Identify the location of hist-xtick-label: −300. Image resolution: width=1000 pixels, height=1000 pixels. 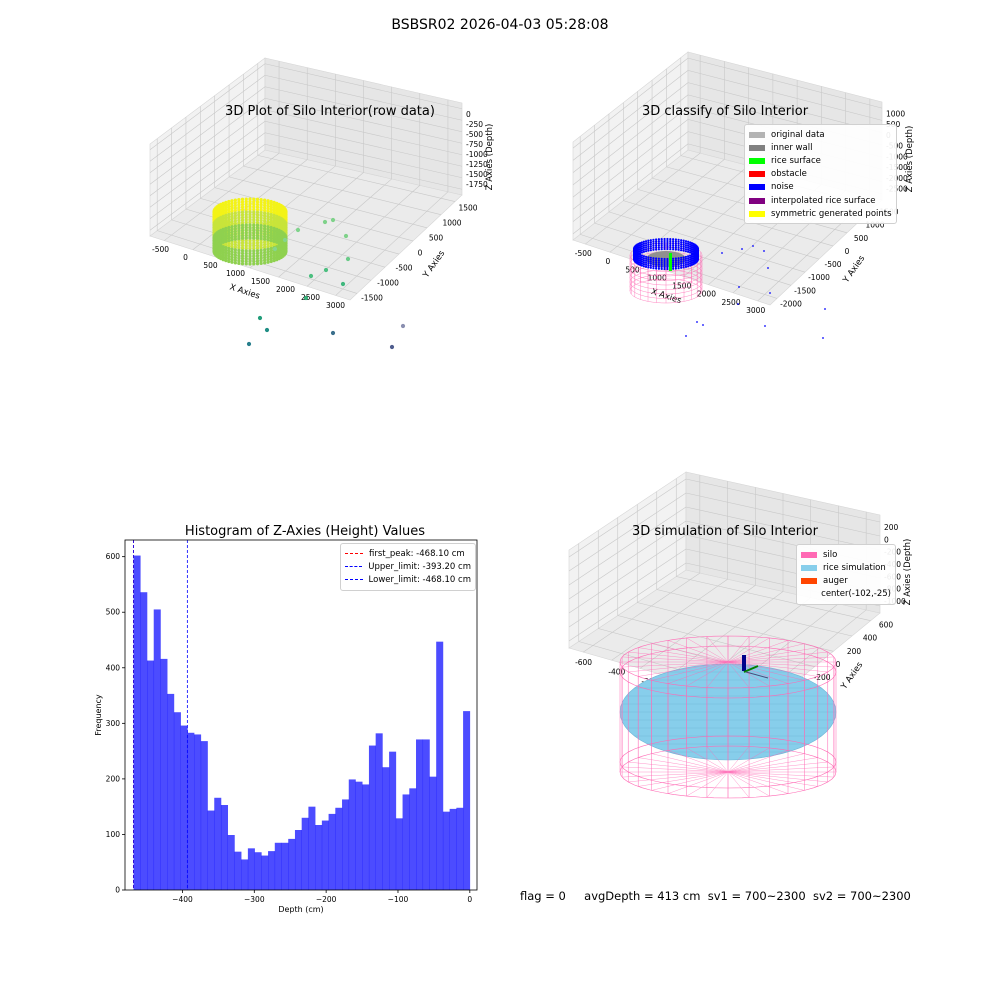
(254, 899).